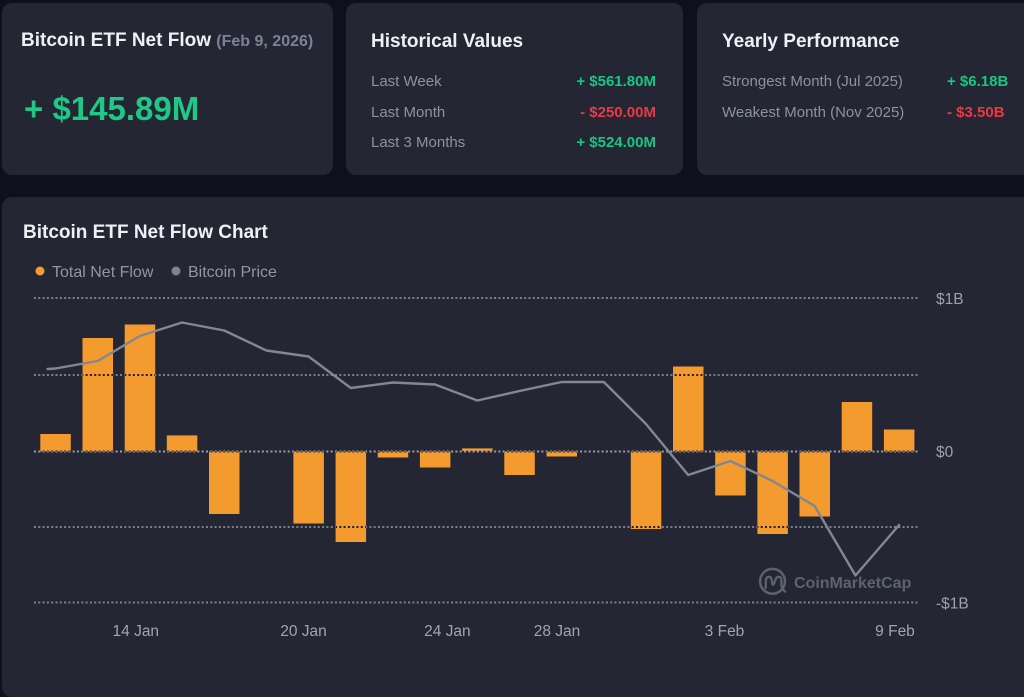 This screenshot has height=697, width=1024. I want to click on svg-text: 14 Jan, so click(136, 631).